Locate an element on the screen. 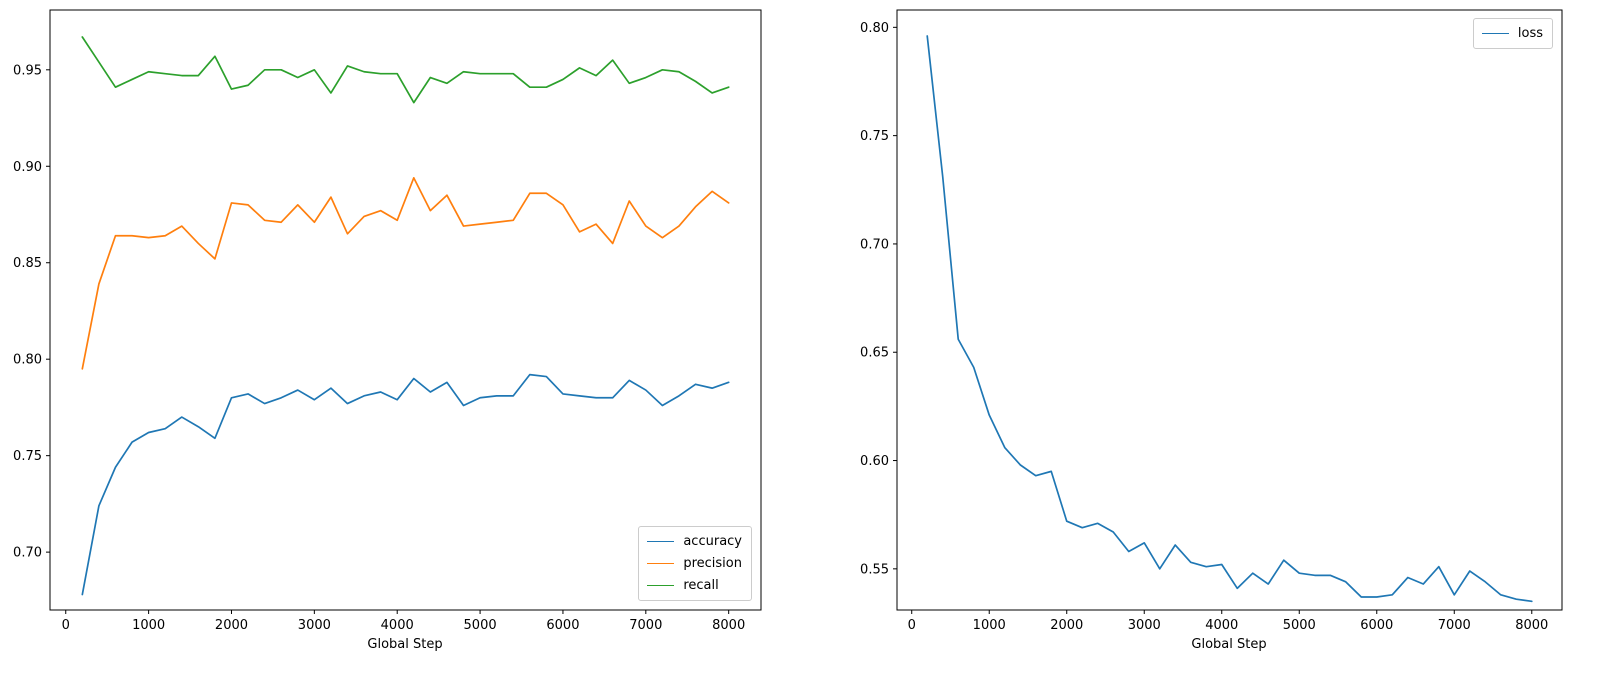  y-tick-label: 0.95 is located at coordinates (27, 70).